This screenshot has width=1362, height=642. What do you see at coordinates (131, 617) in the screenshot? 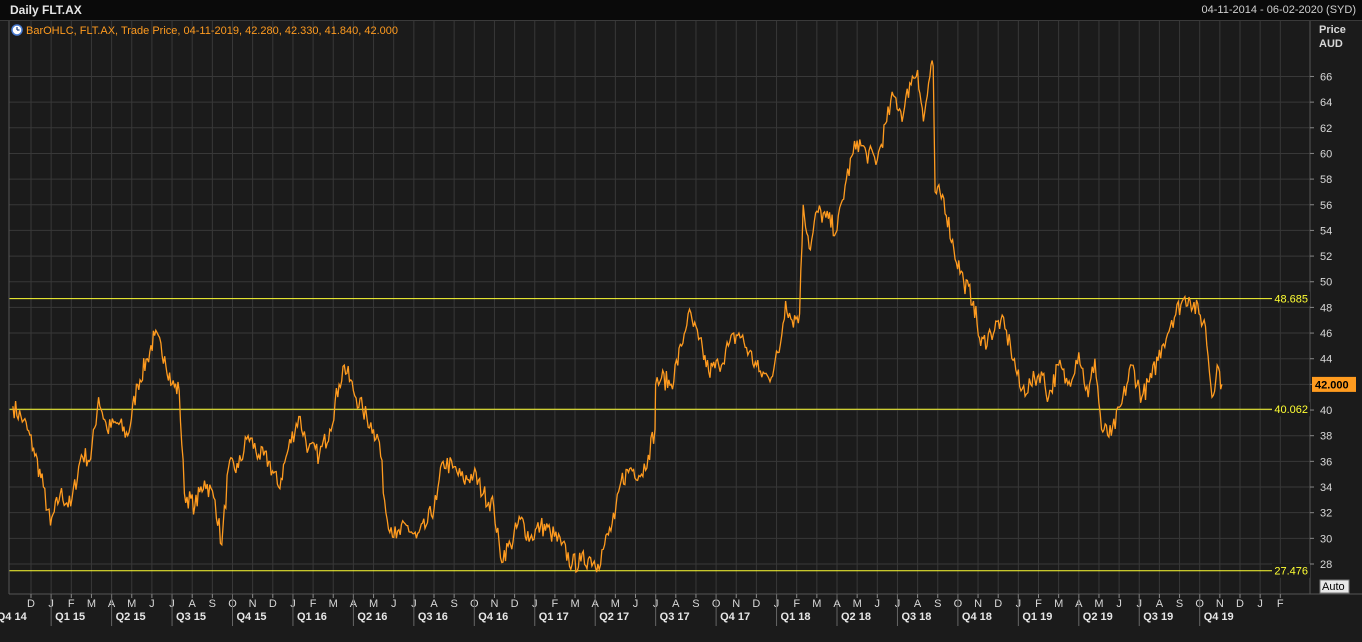
I see `x-quarter-label: Q2 15` at bounding box center [131, 617].